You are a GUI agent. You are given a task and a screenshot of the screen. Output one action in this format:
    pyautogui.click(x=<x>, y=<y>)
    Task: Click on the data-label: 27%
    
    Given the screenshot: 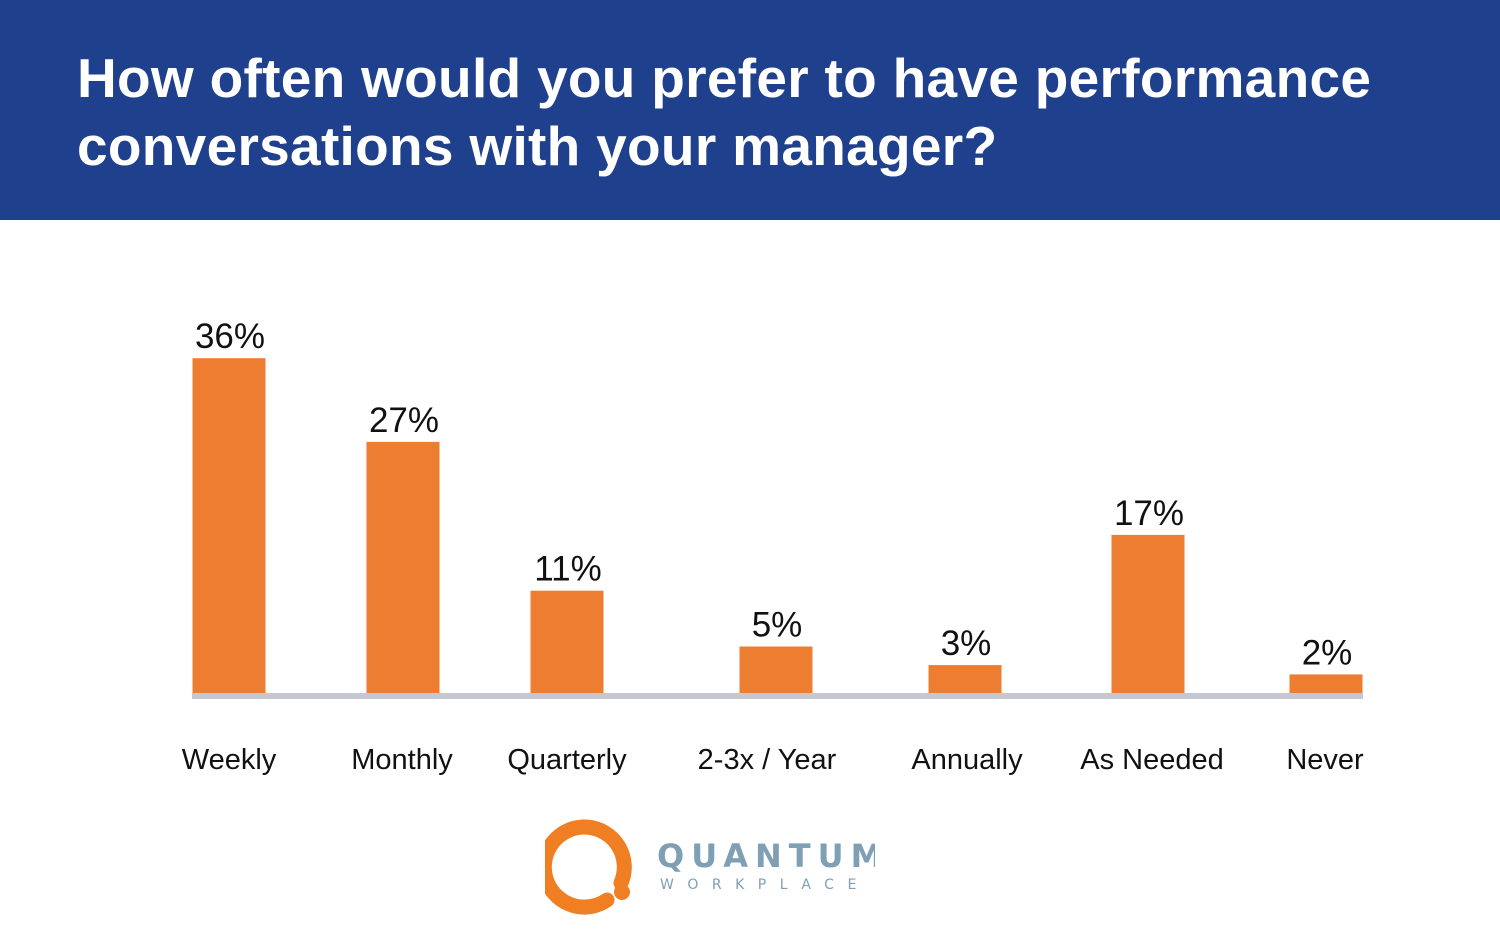 What is the action you would take?
    pyautogui.click(x=404, y=420)
    